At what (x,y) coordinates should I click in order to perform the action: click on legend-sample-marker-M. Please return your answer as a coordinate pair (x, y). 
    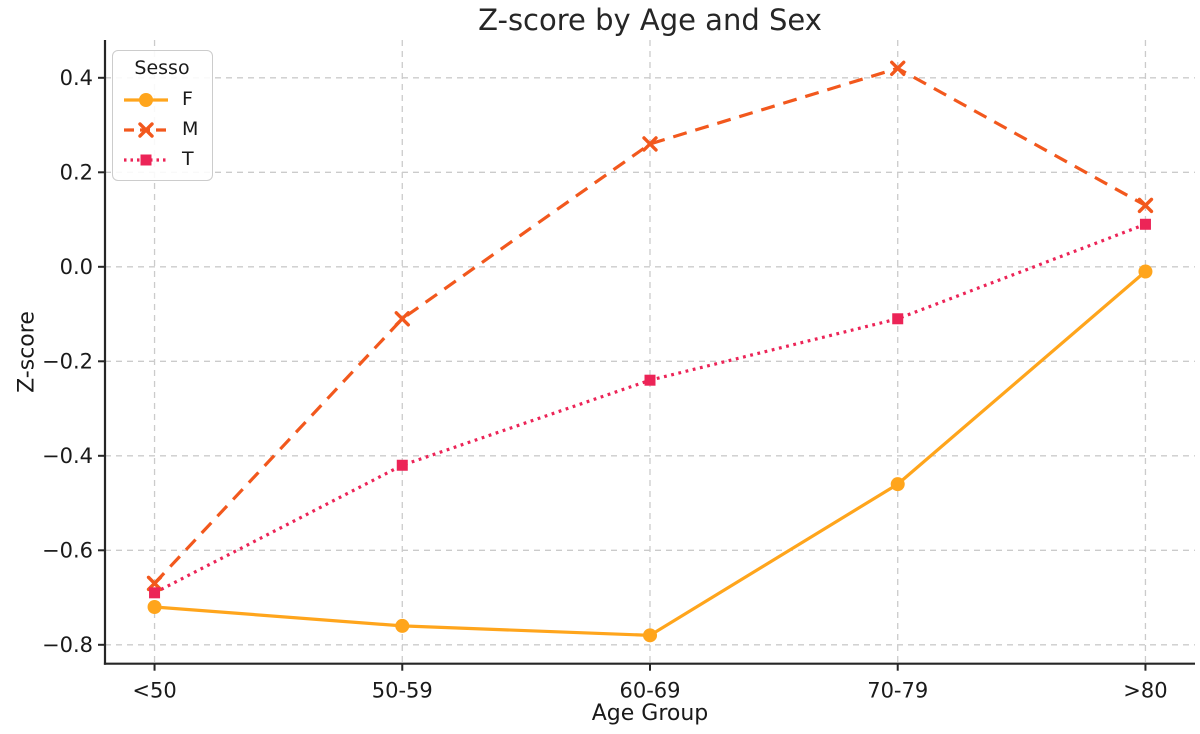
    Looking at the image, I should click on (146, 129).